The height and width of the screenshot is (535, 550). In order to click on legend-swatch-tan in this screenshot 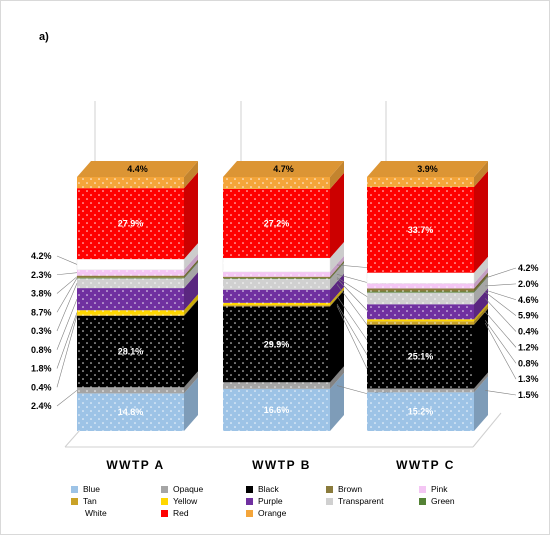, I will do `click(74, 501)`.